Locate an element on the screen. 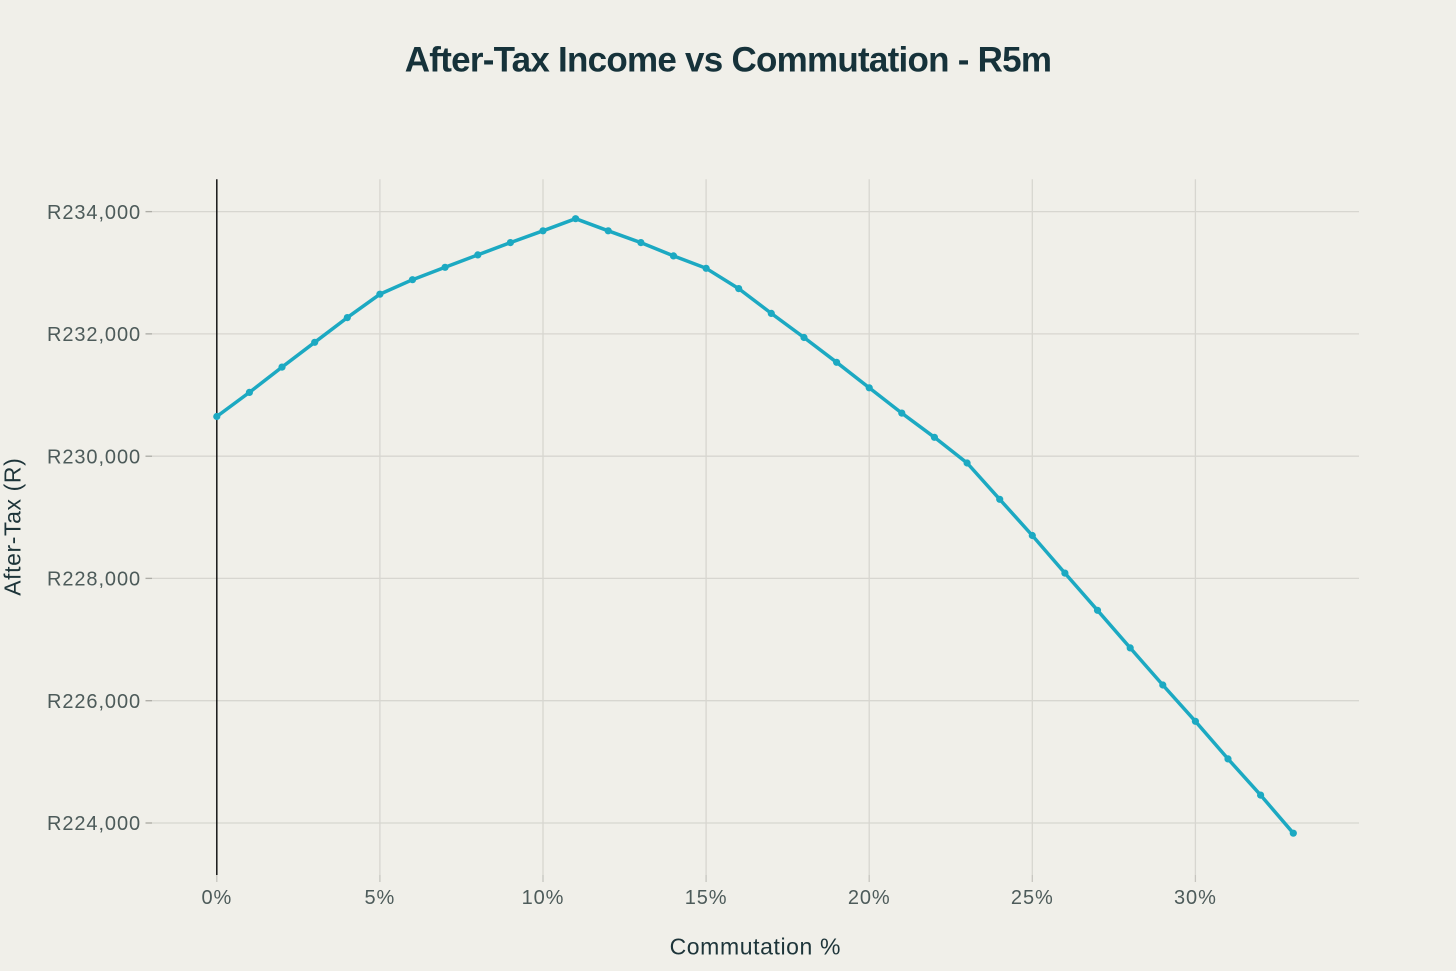  svg-text: 15% is located at coordinates (706, 898).